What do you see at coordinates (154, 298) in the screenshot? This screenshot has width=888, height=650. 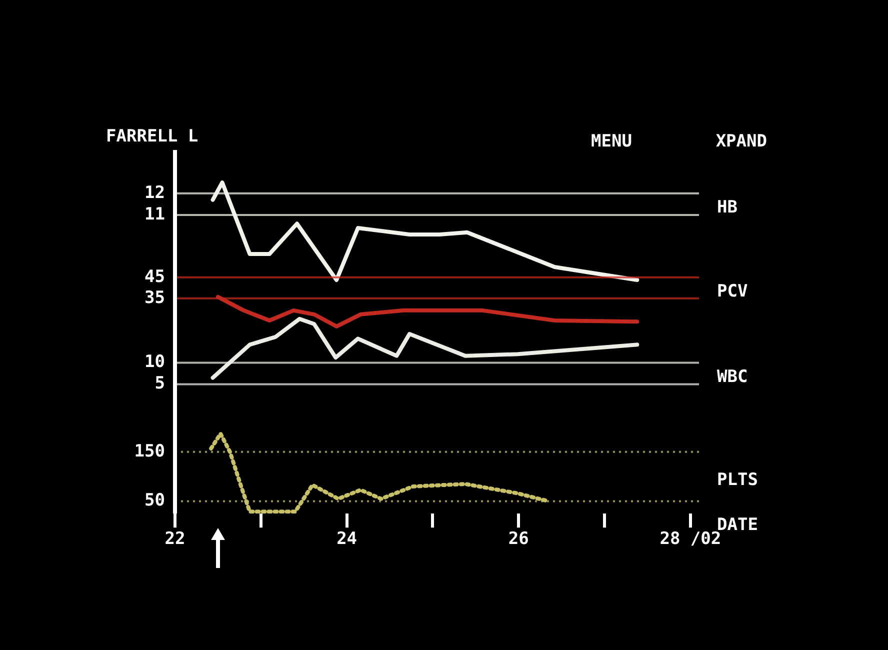 I see `y2-tick-label: 35` at bounding box center [154, 298].